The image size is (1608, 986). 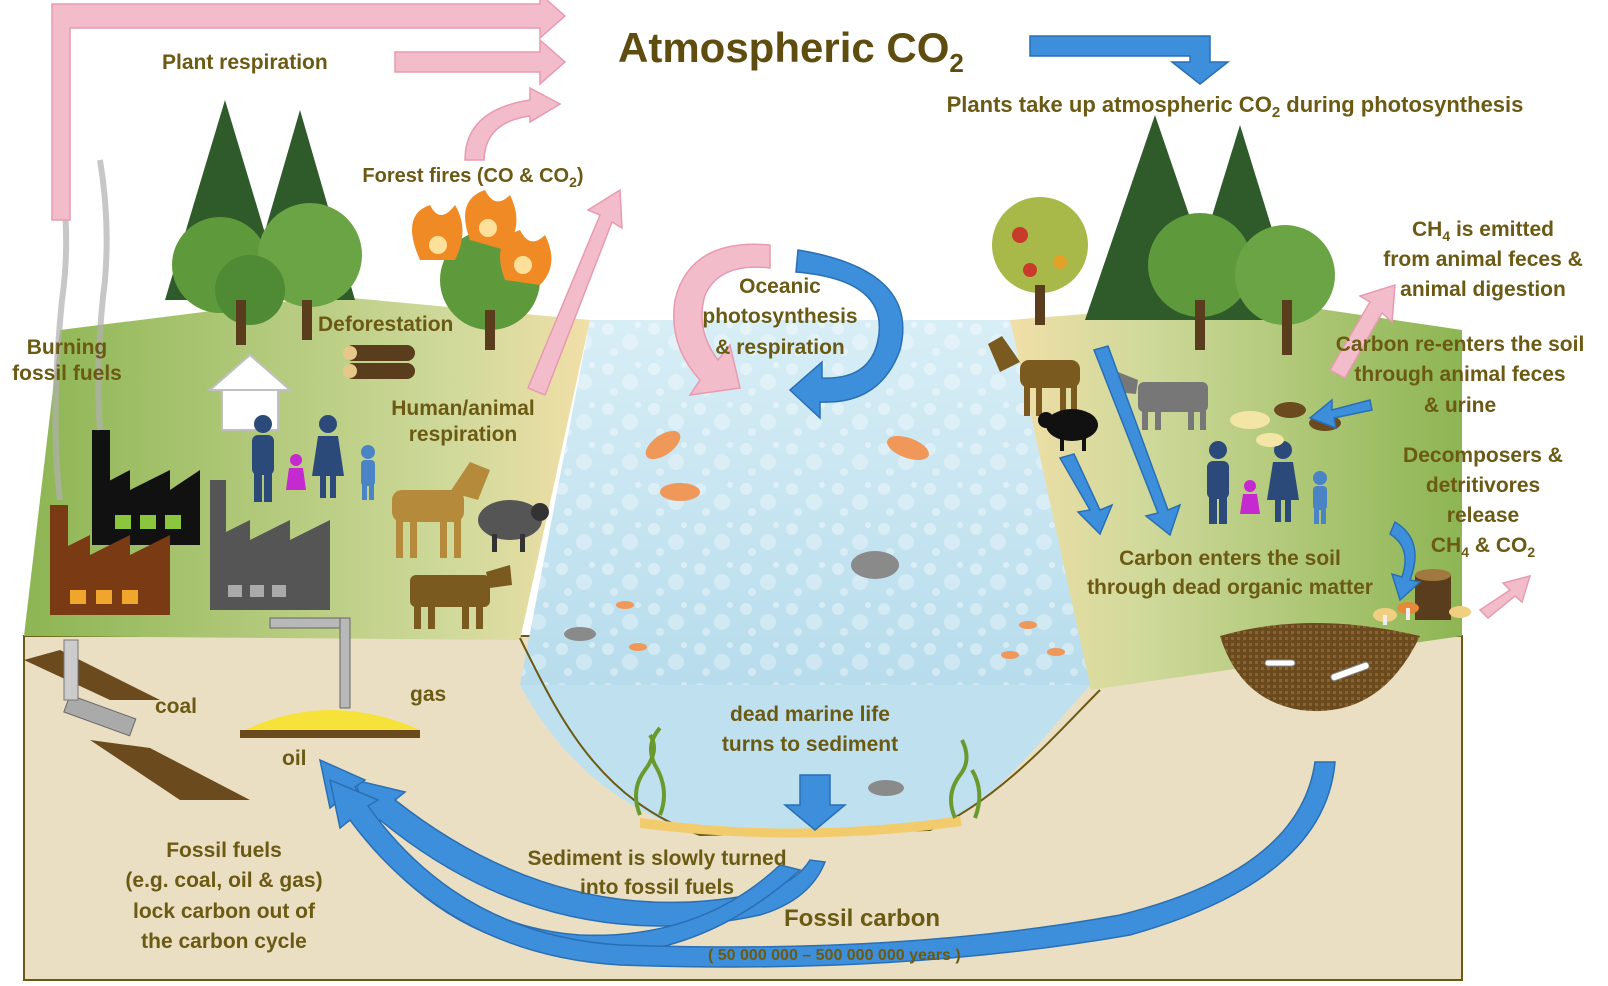 What do you see at coordinates (810, 745) in the screenshot?
I see `label-line: turns to sediment` at bounding box center [810, 745].